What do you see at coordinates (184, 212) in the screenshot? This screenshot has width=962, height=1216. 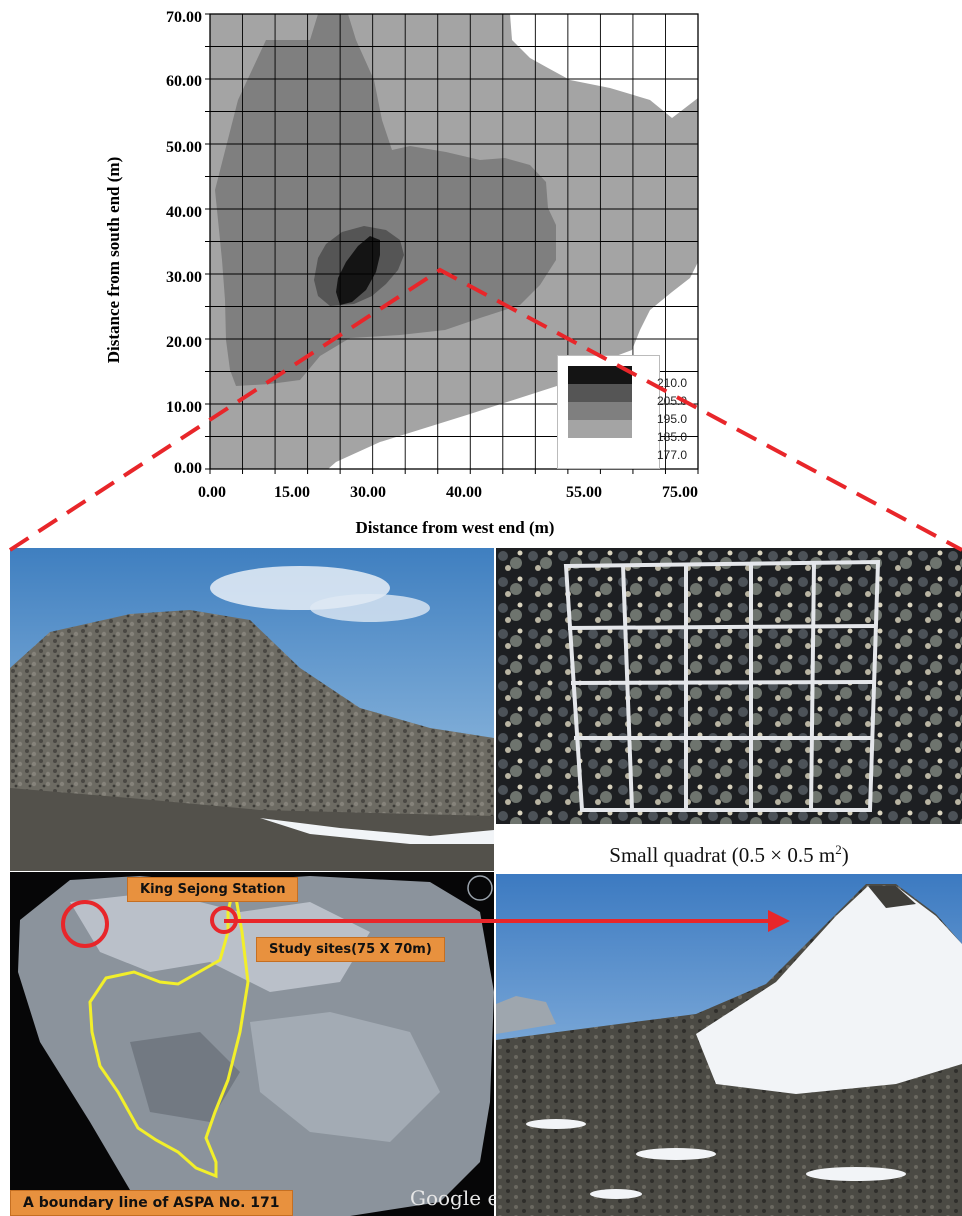 I see `y-tick-label: 40.00` at bounding box center [184, 212].